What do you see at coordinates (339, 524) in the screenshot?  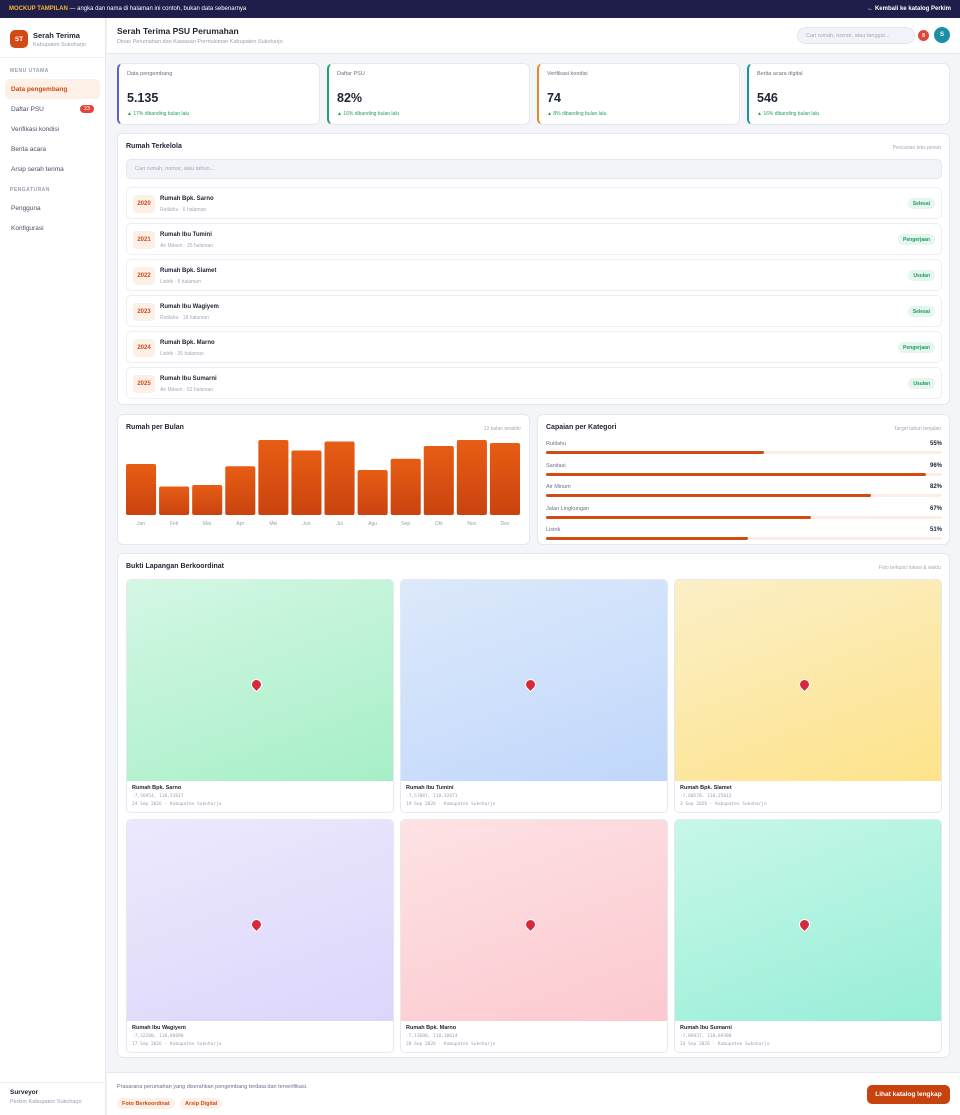 I see `x-tick-label: Jul` at bounding box center [339, 524].